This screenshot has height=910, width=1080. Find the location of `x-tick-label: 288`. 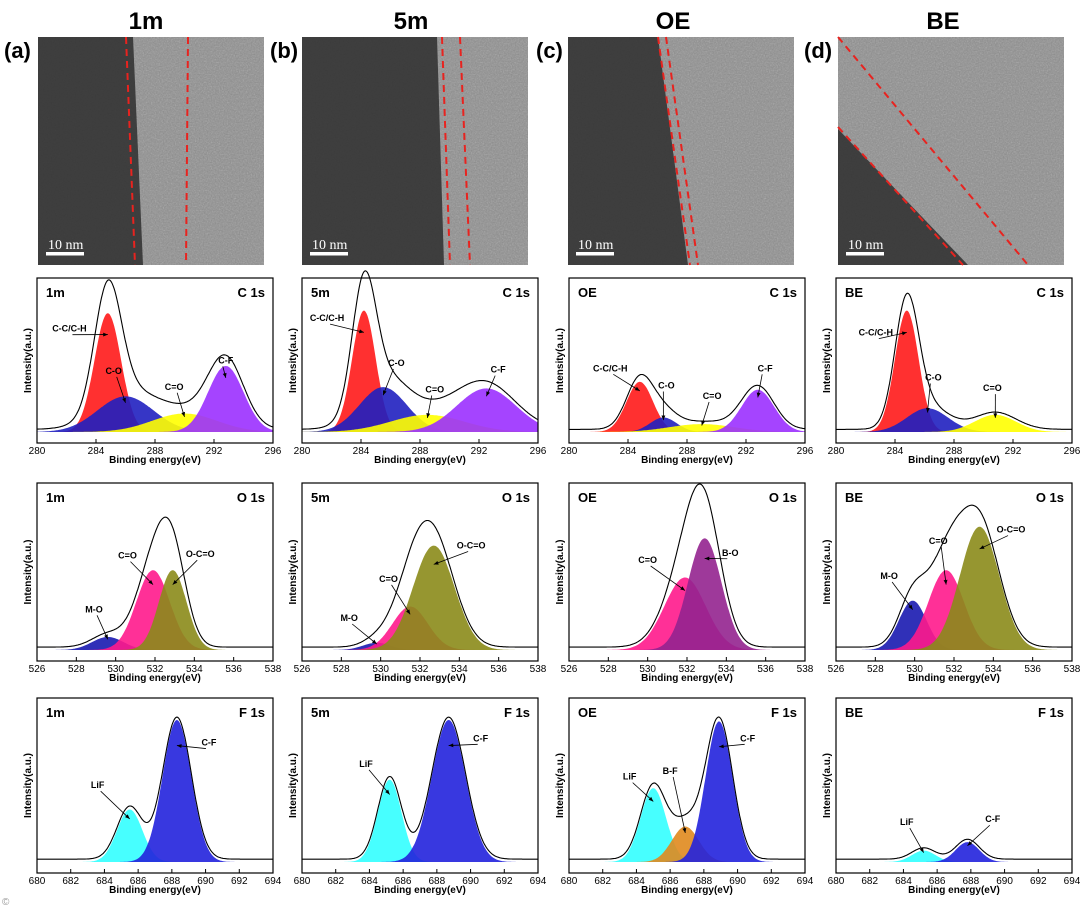

x-tick-label: 288 is located at coordinates (420, 451).